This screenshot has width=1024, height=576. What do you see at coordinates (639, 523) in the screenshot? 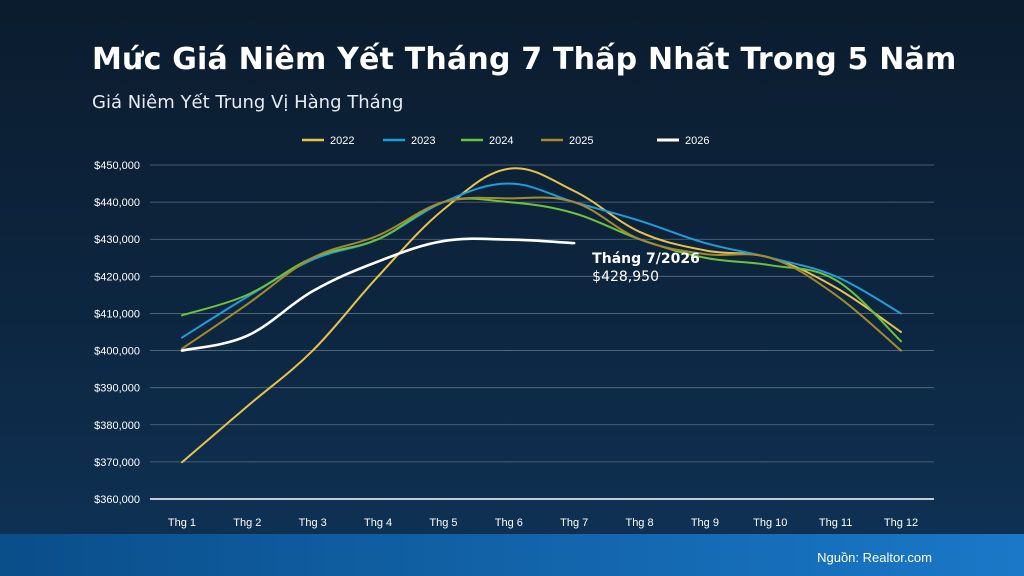
I see `x-tick-label: Thg 8` at bounding box center [639, 523].